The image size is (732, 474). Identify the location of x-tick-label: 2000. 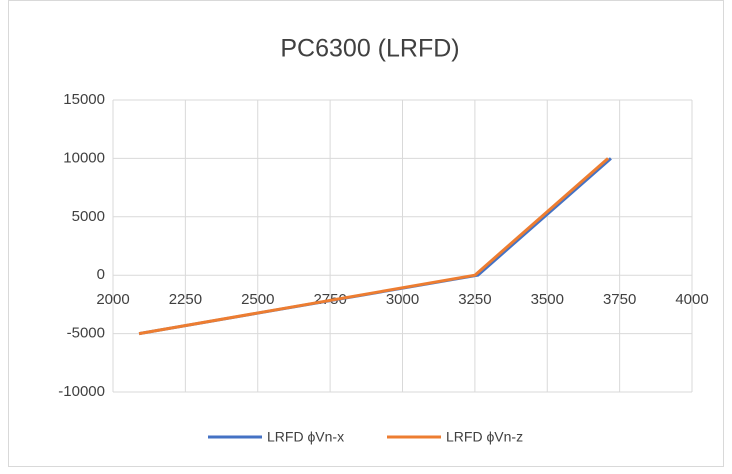
(112, 299).